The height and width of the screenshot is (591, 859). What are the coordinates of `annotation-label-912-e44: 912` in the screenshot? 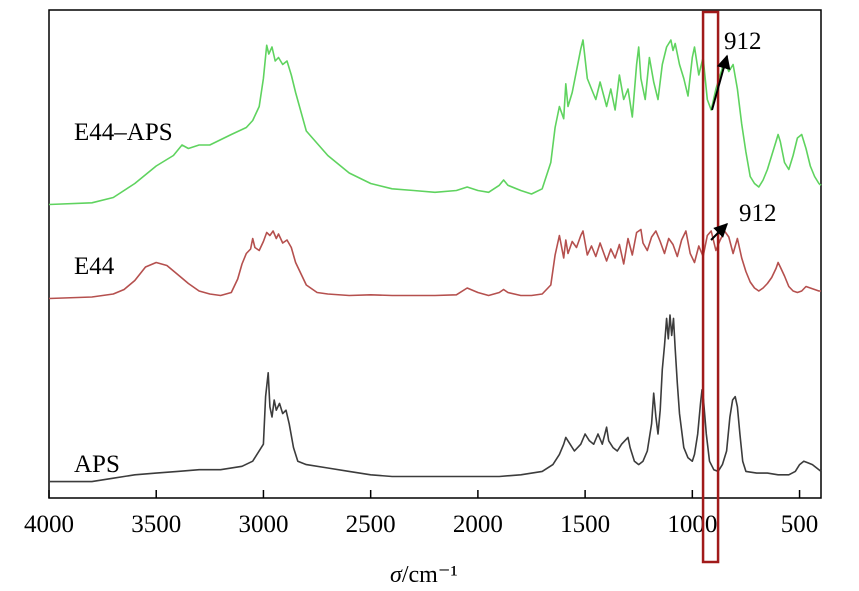 It's located at (758, 213).